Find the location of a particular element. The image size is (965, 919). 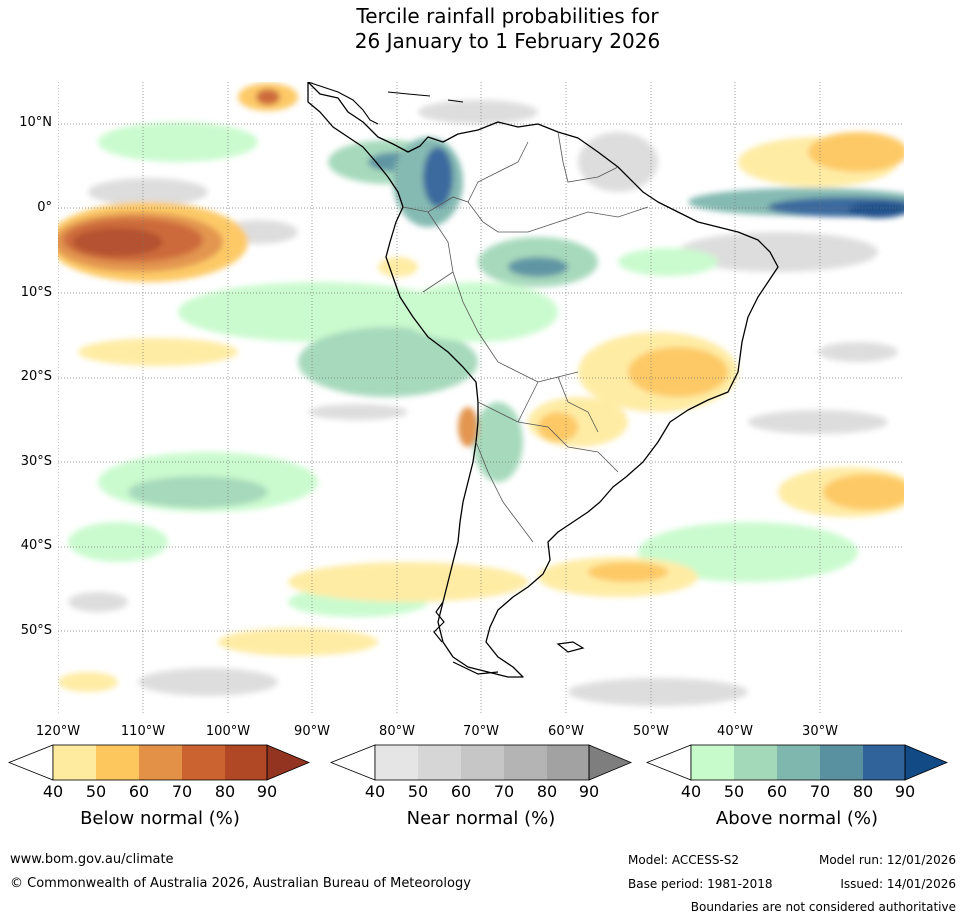

lat-label-10n: 10°N is located at coordinates (35, 122).